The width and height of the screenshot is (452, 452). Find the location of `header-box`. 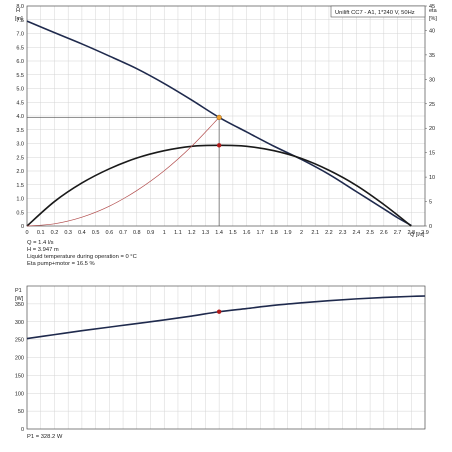

header-box is located at coordinates (378, 11).